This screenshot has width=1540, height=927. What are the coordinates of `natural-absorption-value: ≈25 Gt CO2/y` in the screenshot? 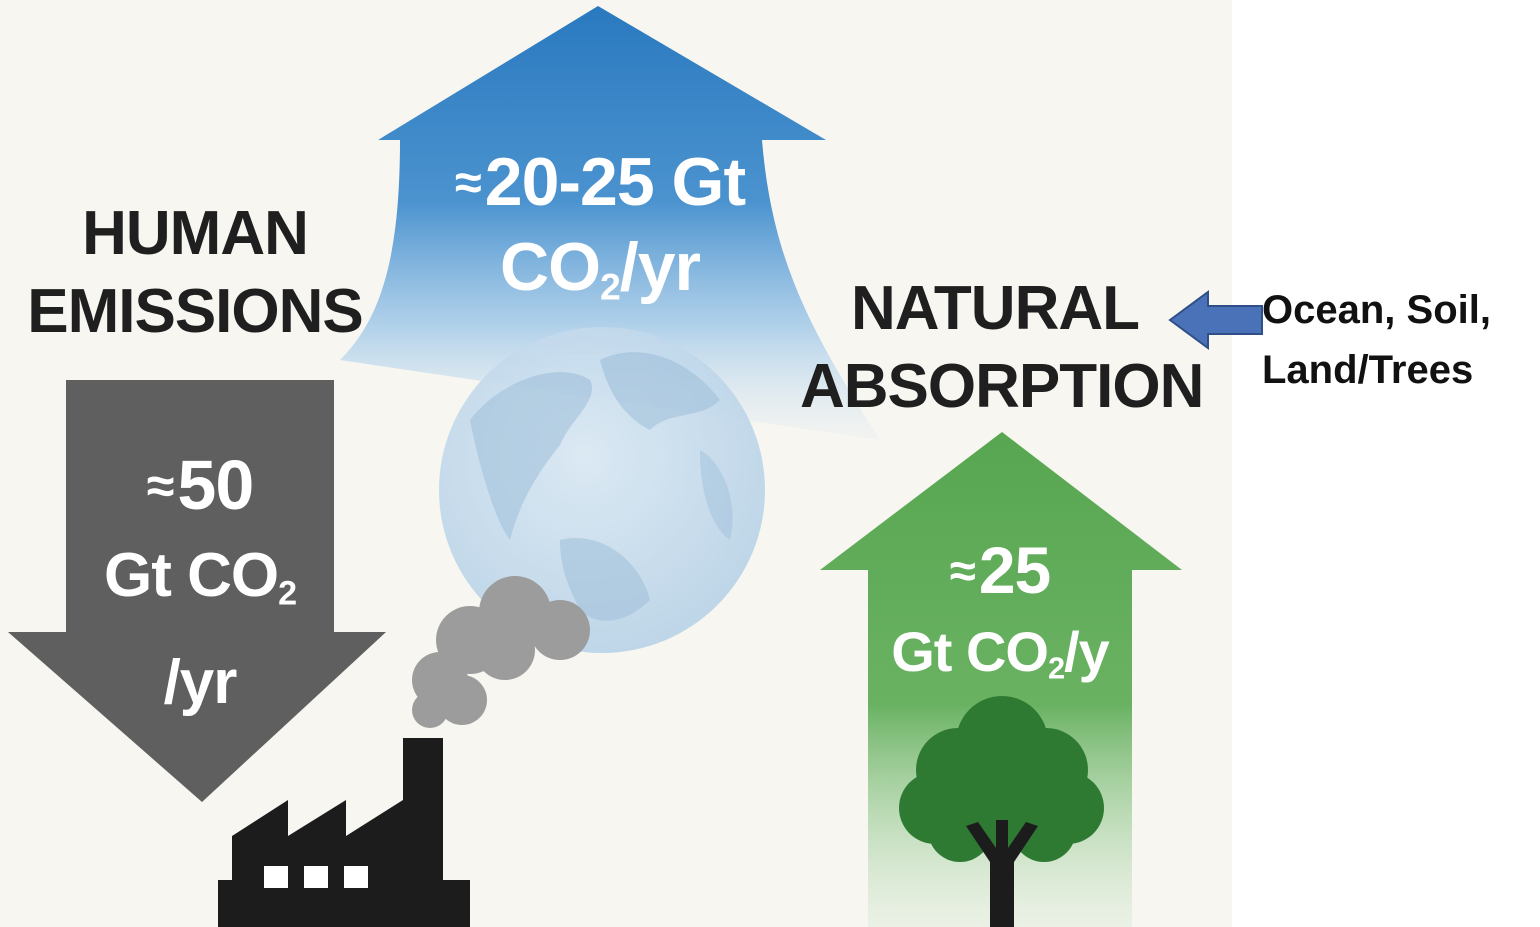 It's located at (1000, 619).